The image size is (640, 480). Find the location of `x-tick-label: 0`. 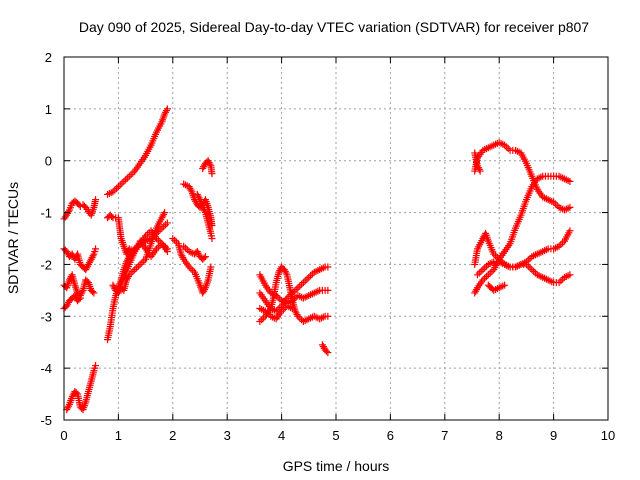

x-tick-label: 0 is located at coordinates (63, 435).